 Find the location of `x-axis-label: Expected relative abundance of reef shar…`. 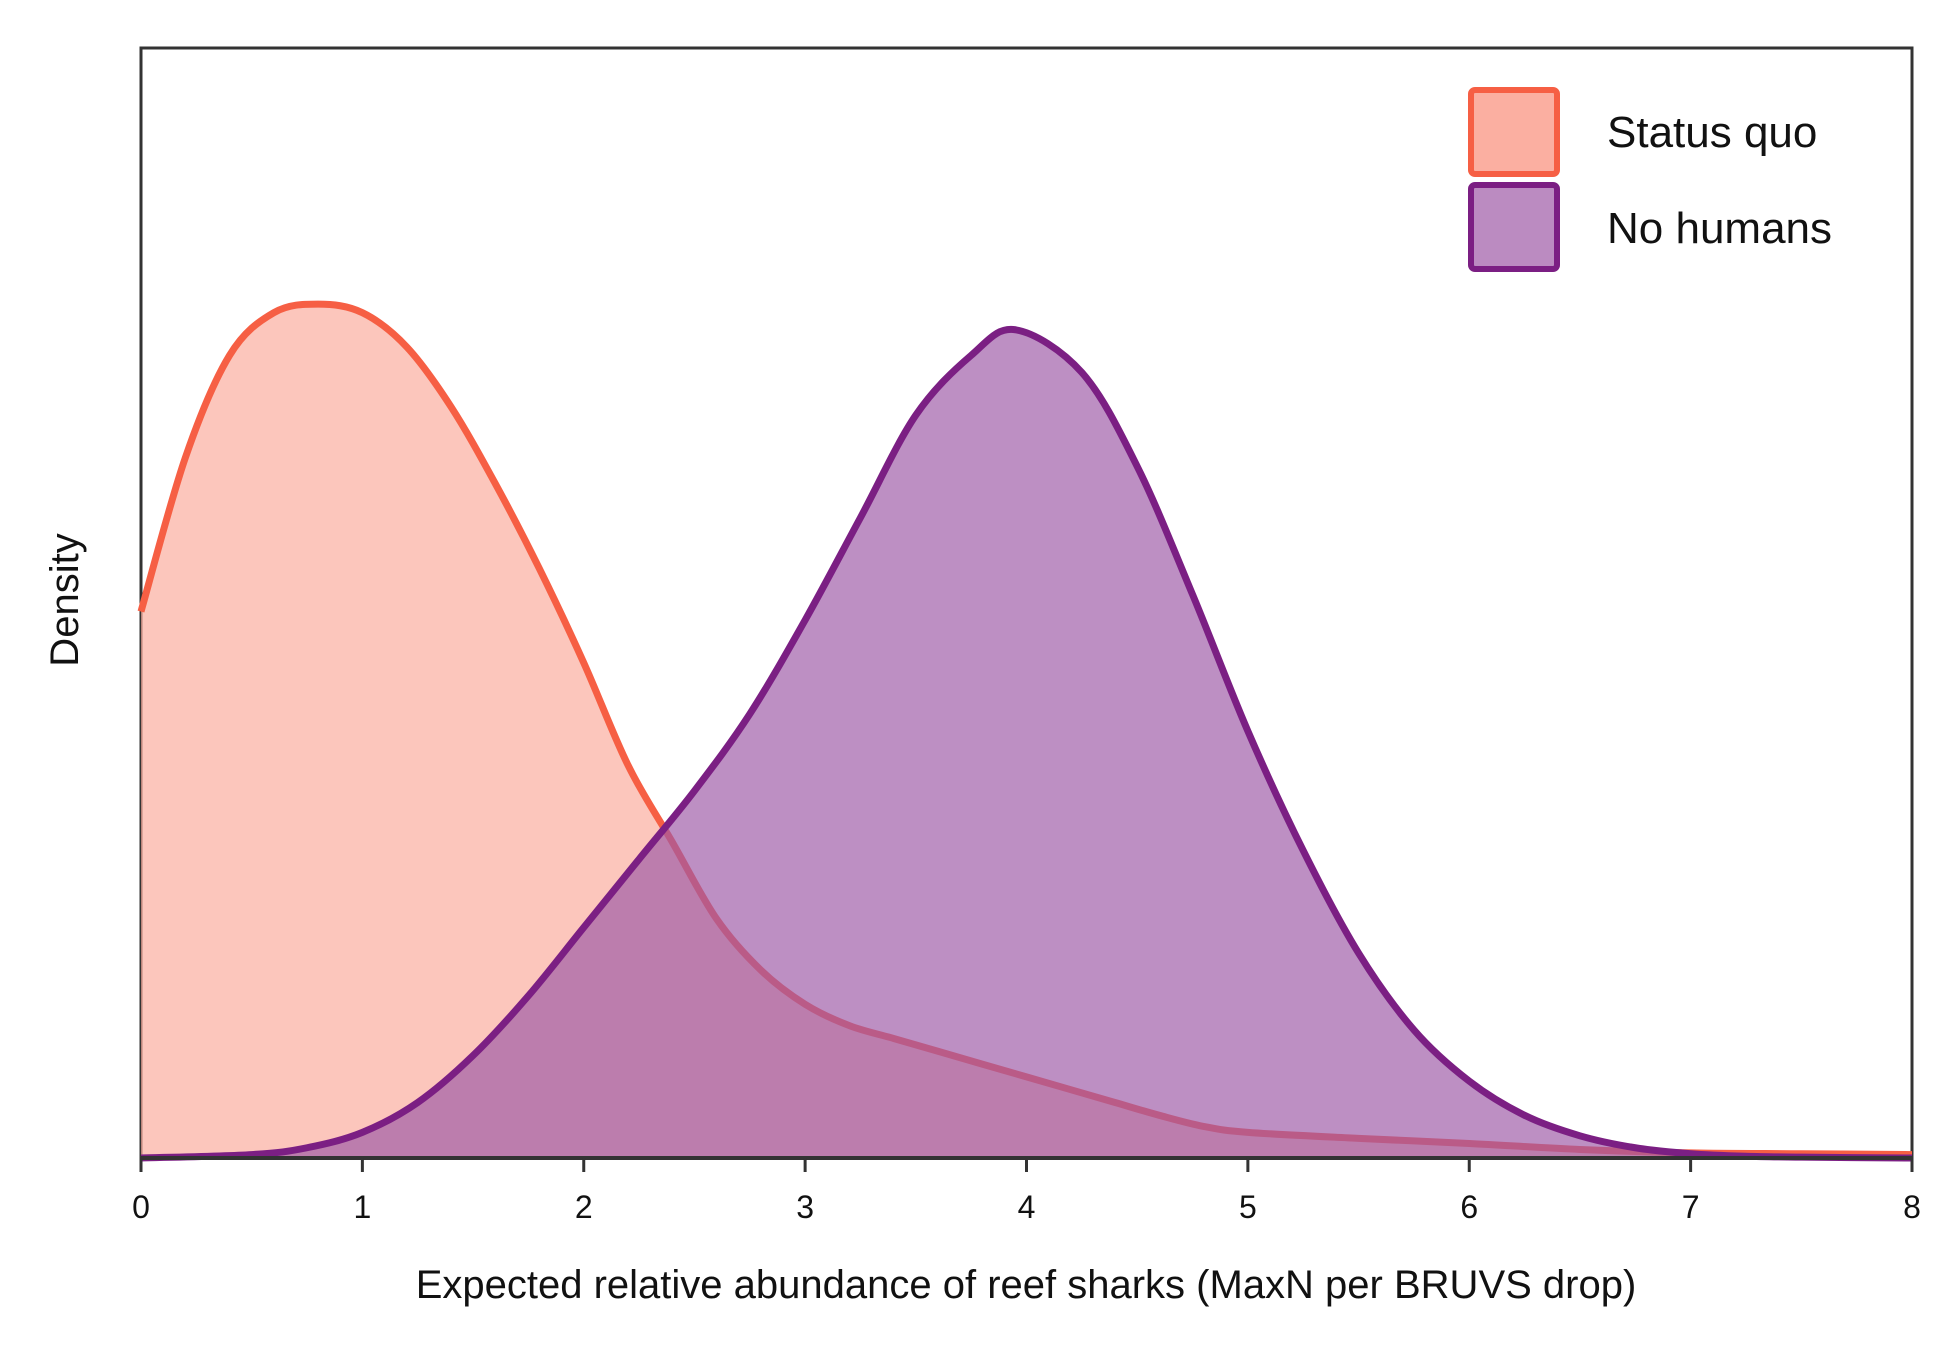

x-axis-label: Expected relative abundance of reef shar… is located at coordinates (1026, 1285).